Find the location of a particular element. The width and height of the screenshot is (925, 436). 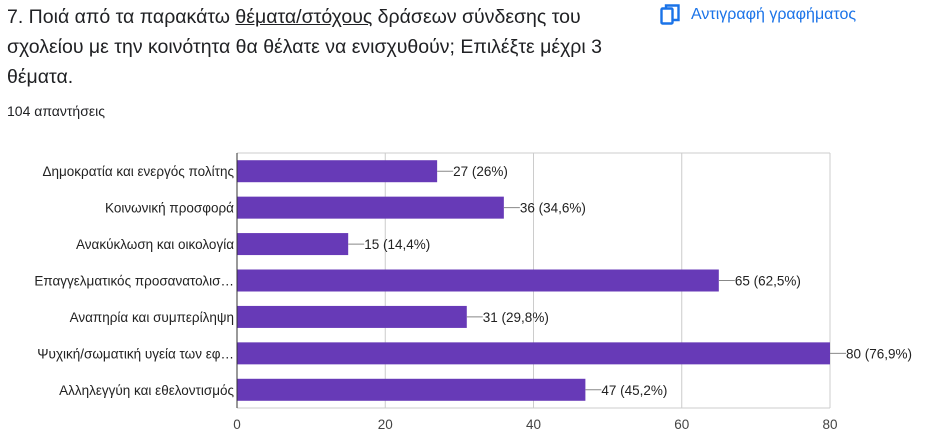

value-label-4: 31 (29,8%) is located at coordinates (516, 317).